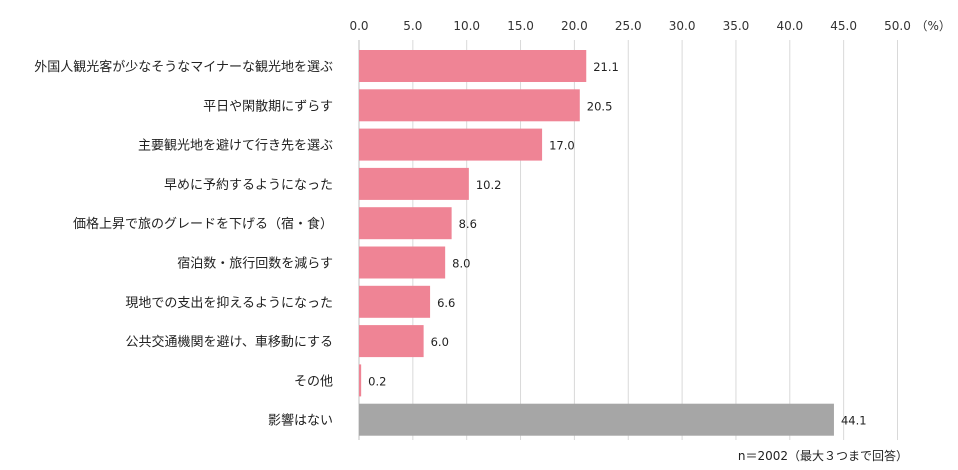 This screenshot has width=958, height=470. Describe the element at coordinates (843, 26) in the screenshot. I see `x-tick-label: 45.0` at that location.